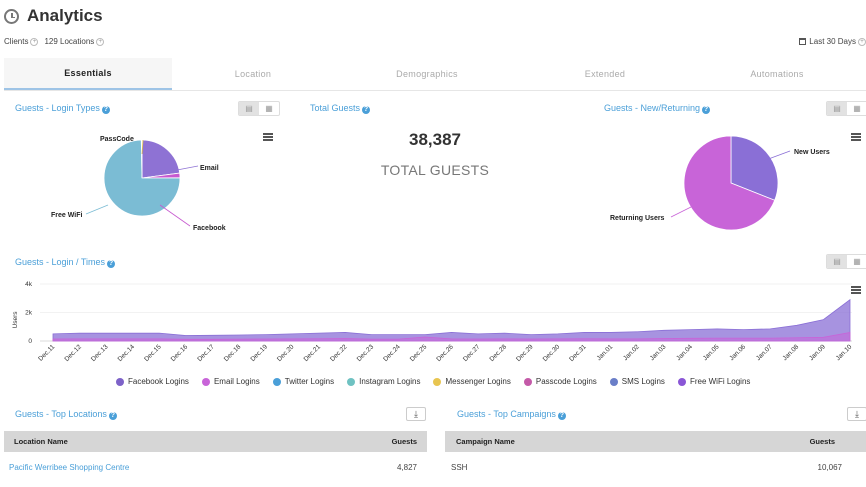 The image size is (866, 487). I want to click on x-tick-label: Jan.04, so click(684, 352).